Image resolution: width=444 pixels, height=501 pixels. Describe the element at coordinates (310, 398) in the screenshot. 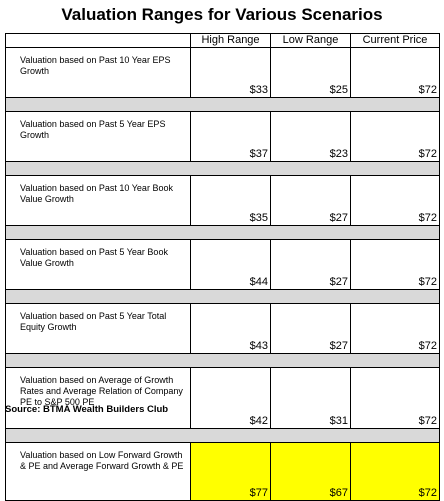

I see `low-range-value: $31` at that location.